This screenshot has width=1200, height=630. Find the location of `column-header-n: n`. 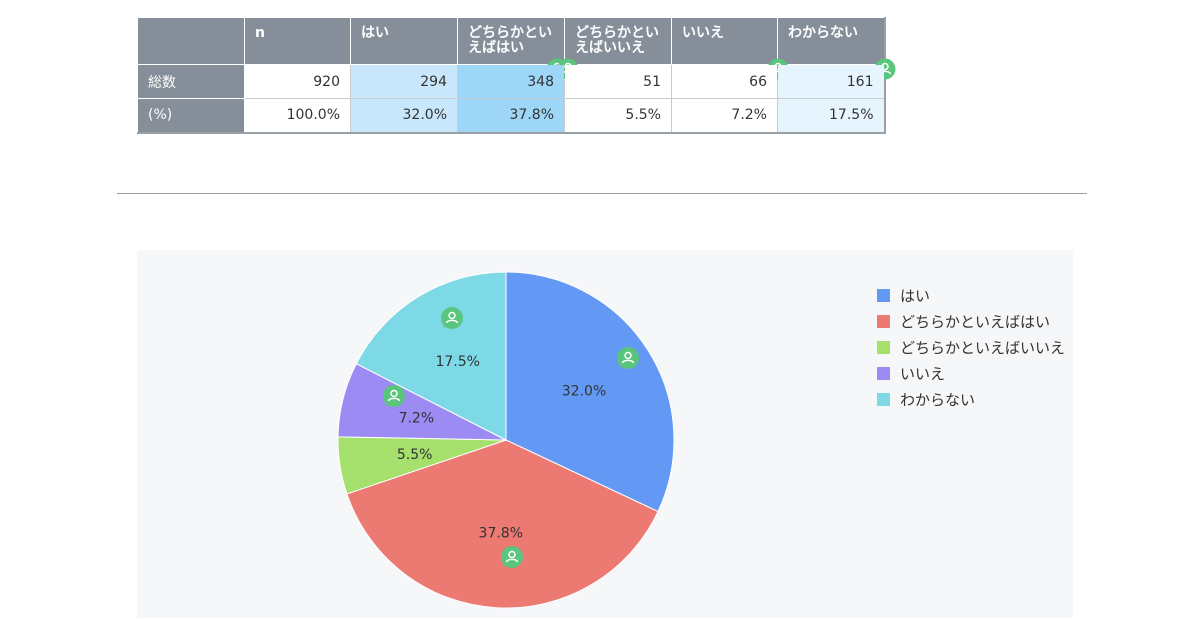

column-header-n: n is located at coordinates (297, 41).